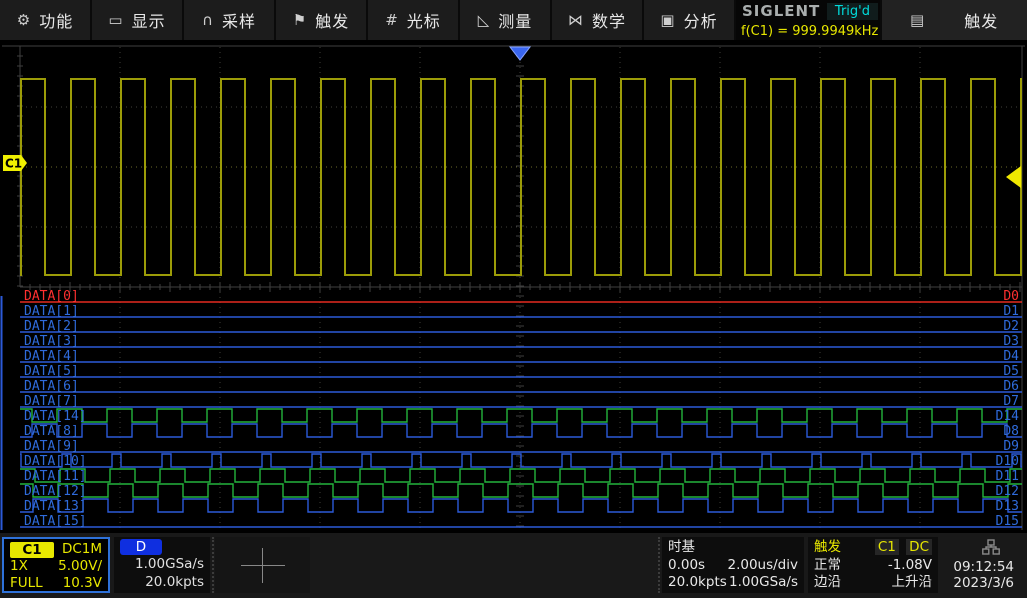 Image resolution: width=1027 pixels, height=598 pixels. Describe the element at coordinates (80, 566) in the screenshot. I see `c1-scale: 5.00V/` at that location.